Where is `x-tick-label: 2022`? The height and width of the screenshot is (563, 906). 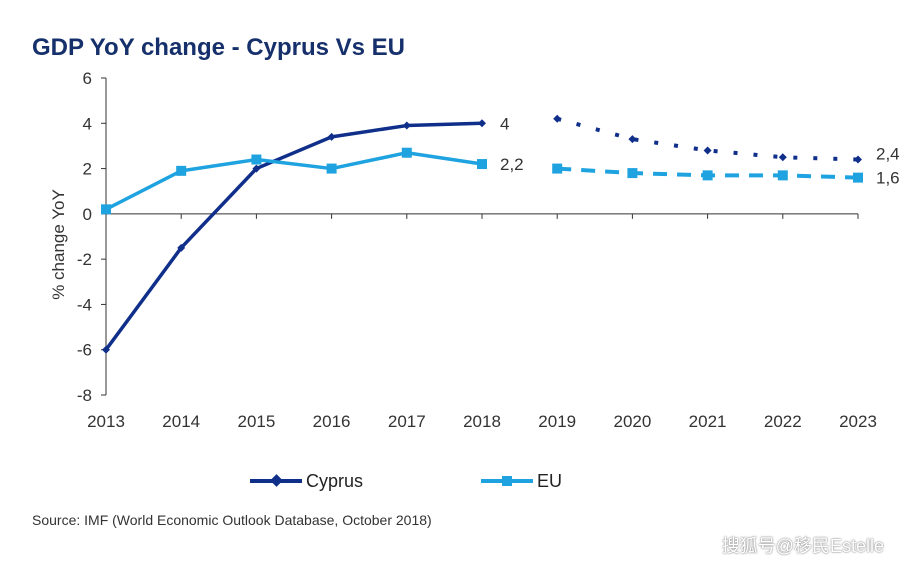
x-tick-label: 2022 is located at coordinates (783, 421).